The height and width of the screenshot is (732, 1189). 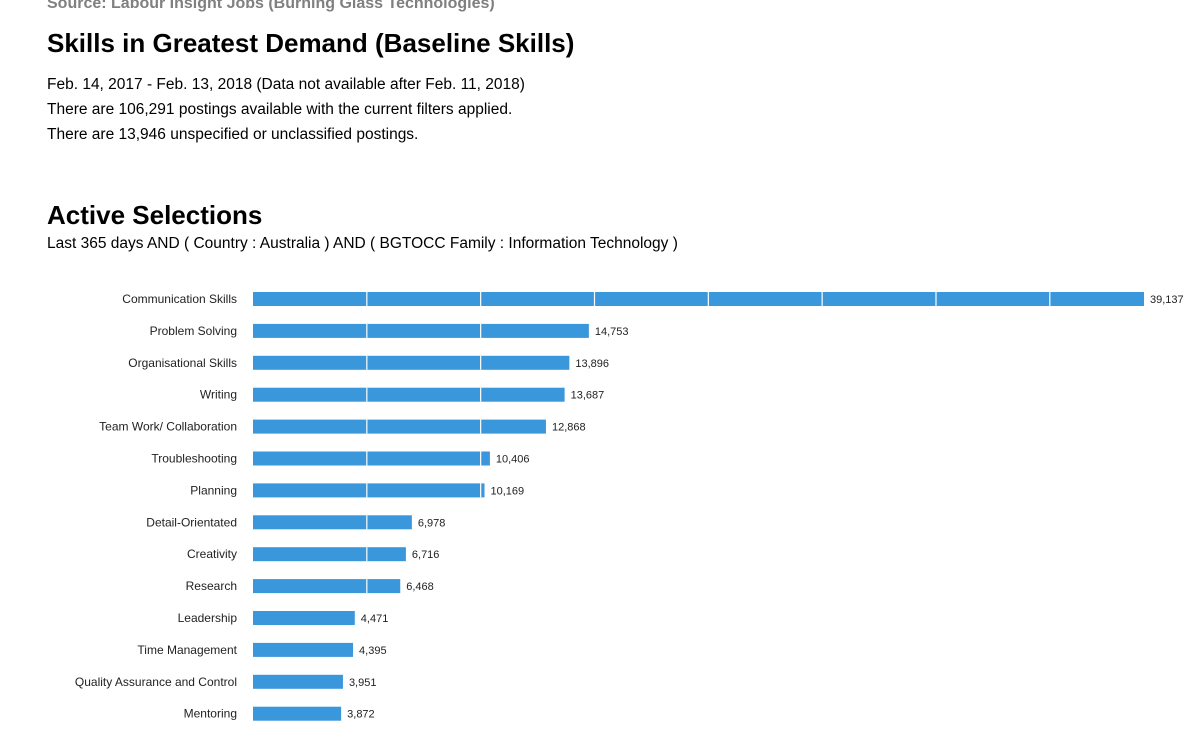 What do you see at coordinates (187, 650) in the screenshot?
I see `category-label: Time Management` at bounding box center [187, 650].